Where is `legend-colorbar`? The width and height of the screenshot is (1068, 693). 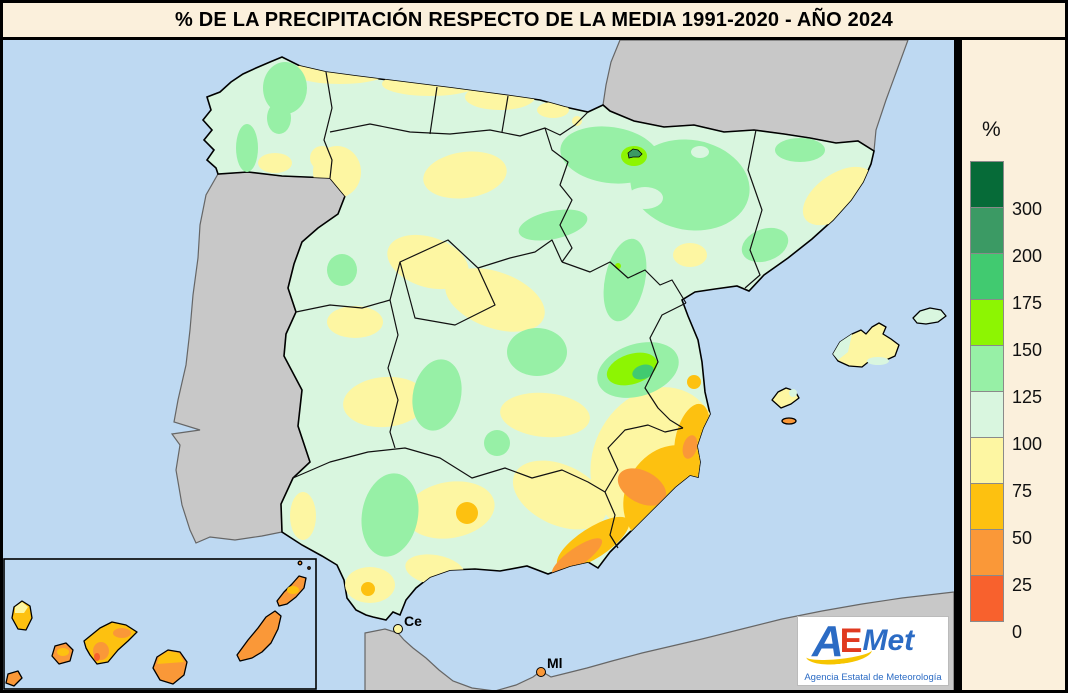
legend-colorbar is located at coordinates (987, 391).